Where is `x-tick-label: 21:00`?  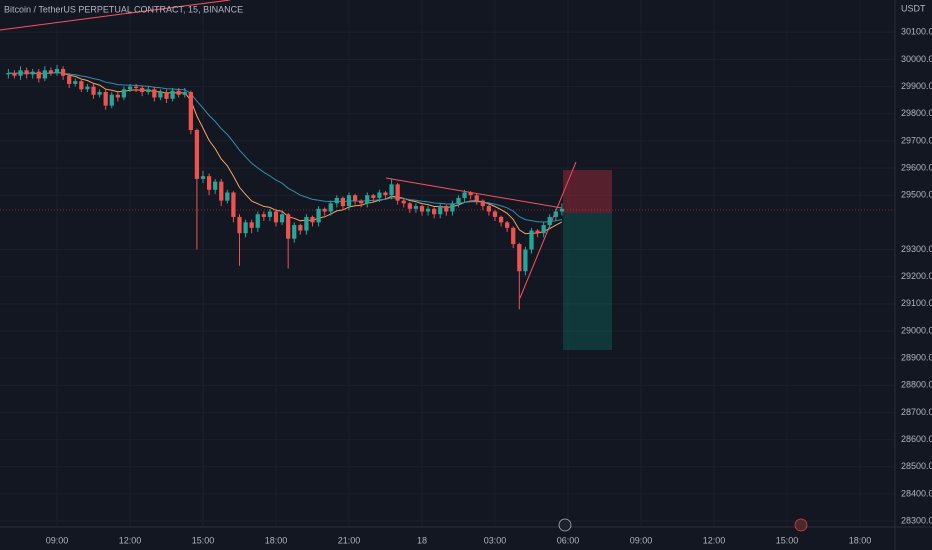 x-tick-label: 21:00 is located at coordinates (349, 540).